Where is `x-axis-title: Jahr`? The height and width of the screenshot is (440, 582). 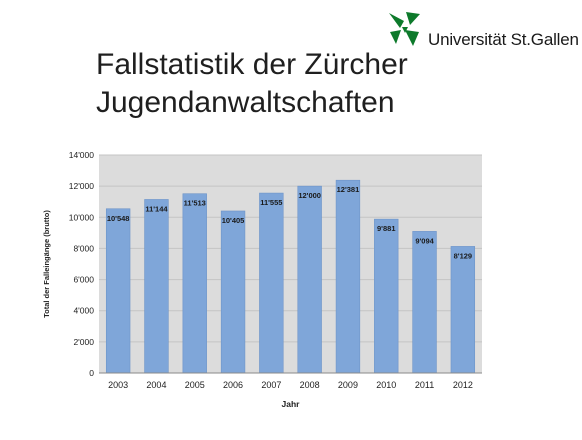
x-axis-title: Jahr is located at coordinates (291, 404).